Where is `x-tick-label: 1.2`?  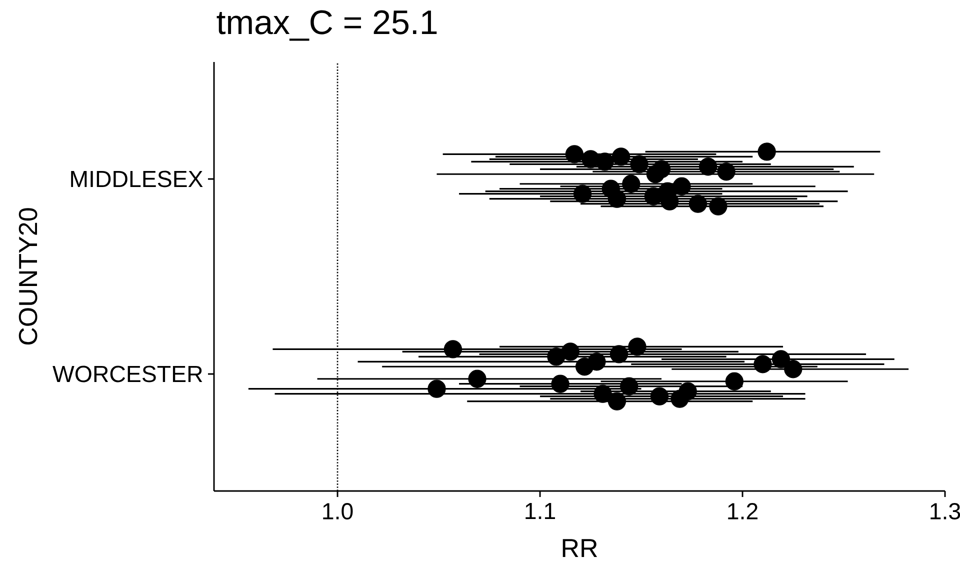 x-tick-label: 1.2 is located at coordinates (743, 511).